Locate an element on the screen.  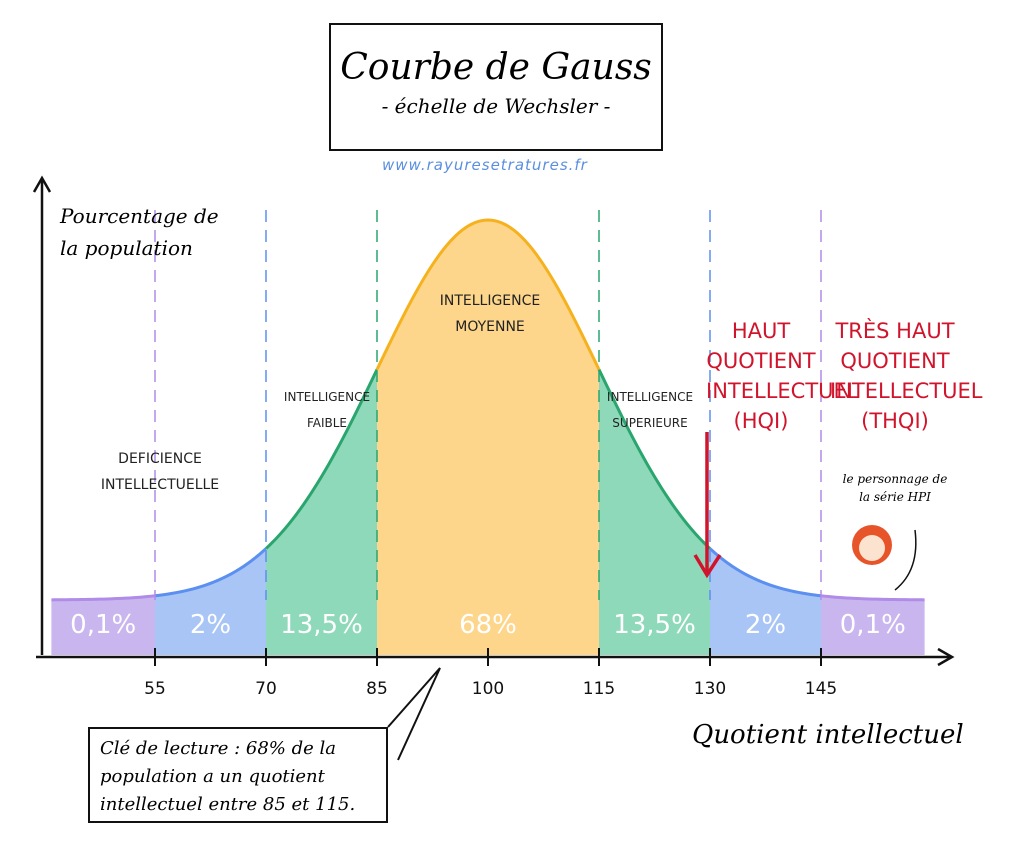
pct-label-0: 0,1% is located at coordinates (103, 625).